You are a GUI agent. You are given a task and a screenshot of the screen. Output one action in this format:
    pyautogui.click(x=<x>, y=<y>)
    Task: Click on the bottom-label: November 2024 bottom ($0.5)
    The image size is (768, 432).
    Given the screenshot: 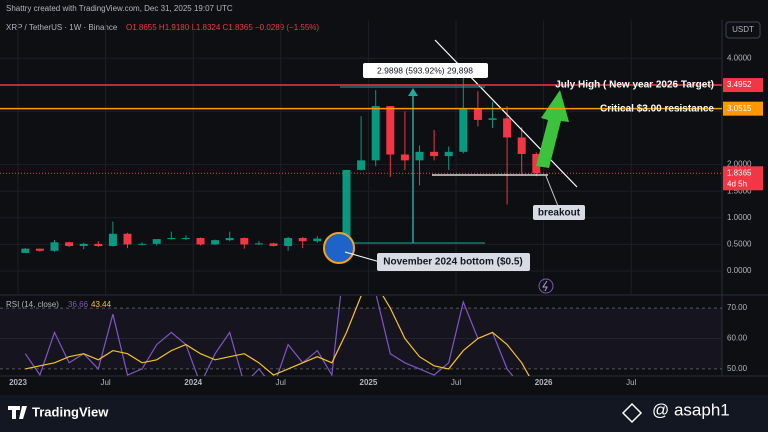 What is the action you would take?
    pyautogui.click(x=453, y=262)
    